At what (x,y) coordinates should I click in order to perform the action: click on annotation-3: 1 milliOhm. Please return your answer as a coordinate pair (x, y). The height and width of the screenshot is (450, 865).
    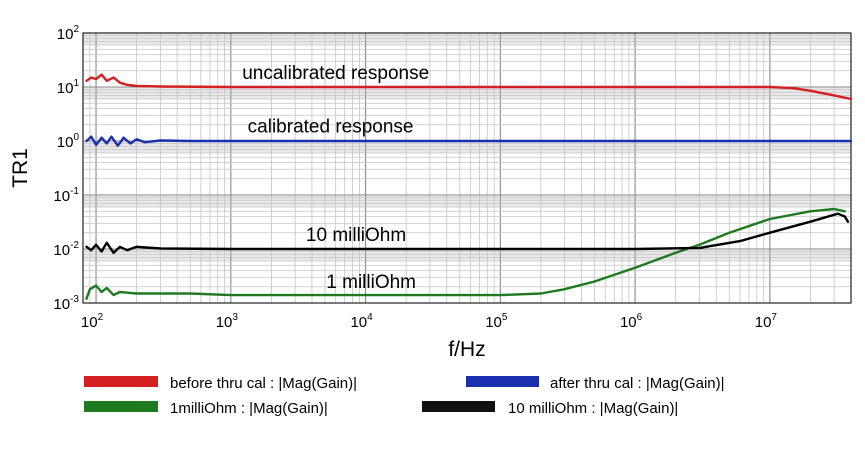
    Looking at the image, I should click on (371, 282).